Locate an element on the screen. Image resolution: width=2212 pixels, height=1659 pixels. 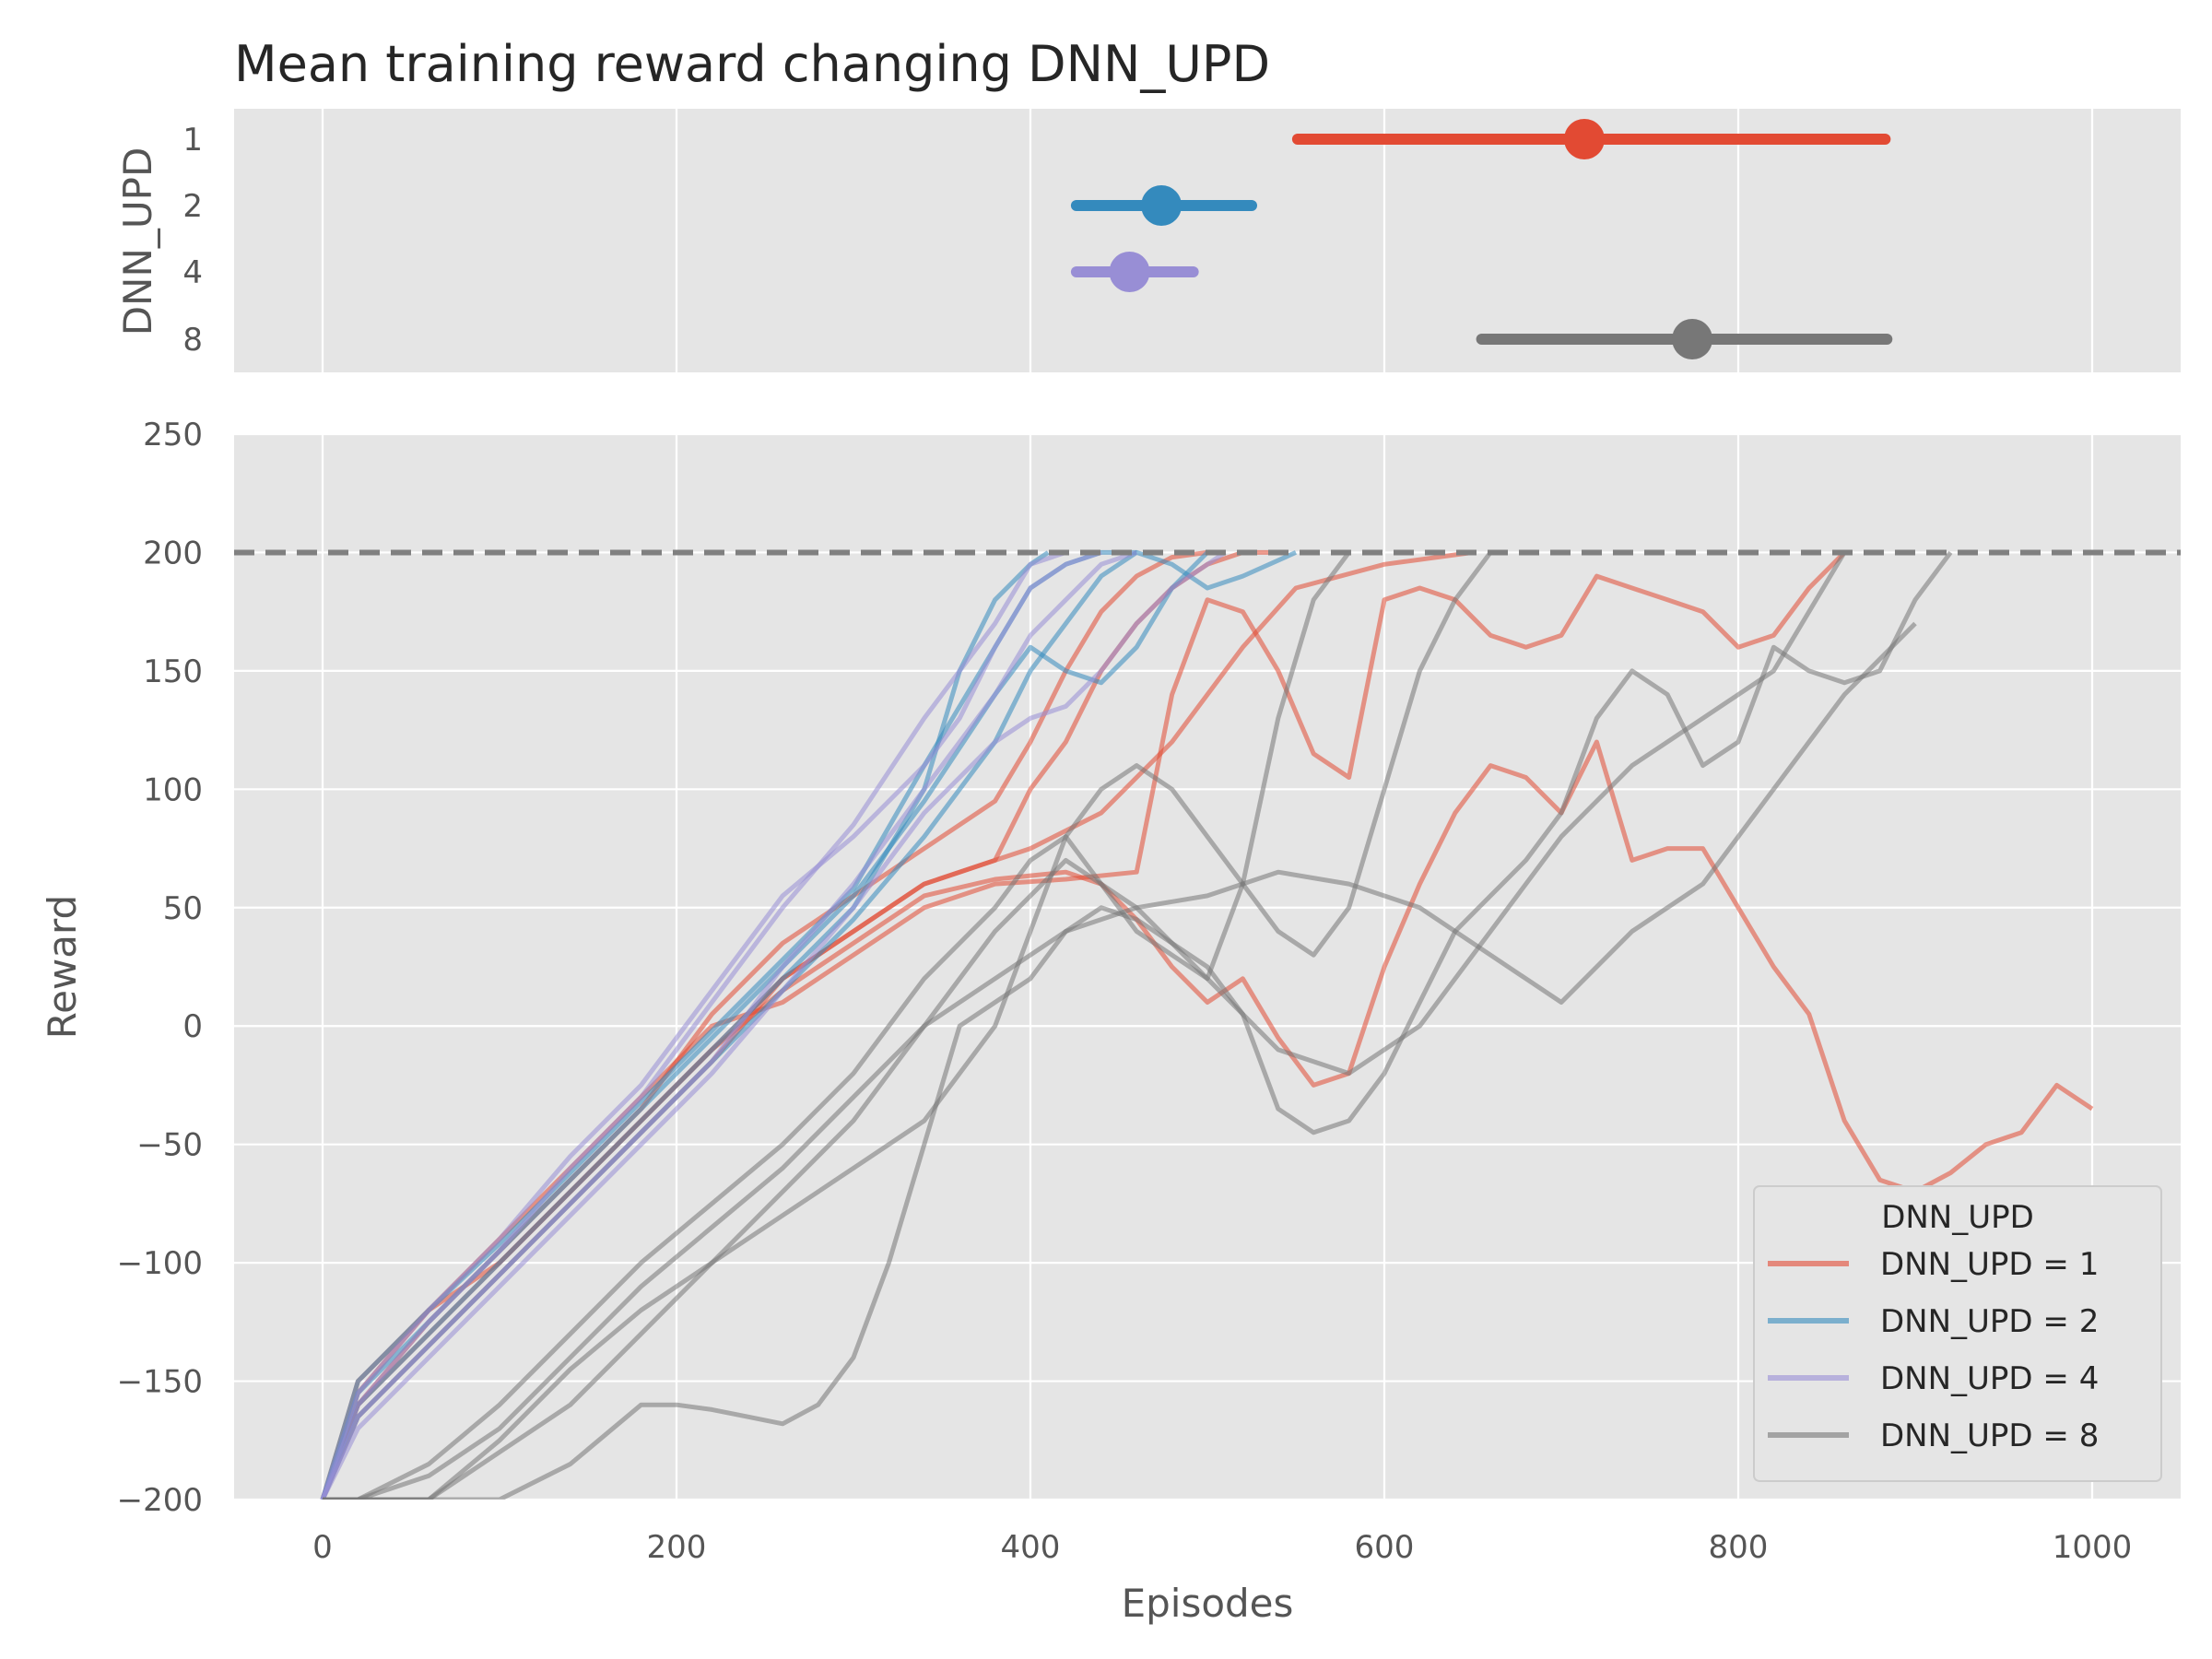
interval-tick-label: 4 is located at coordinates (192, 272).